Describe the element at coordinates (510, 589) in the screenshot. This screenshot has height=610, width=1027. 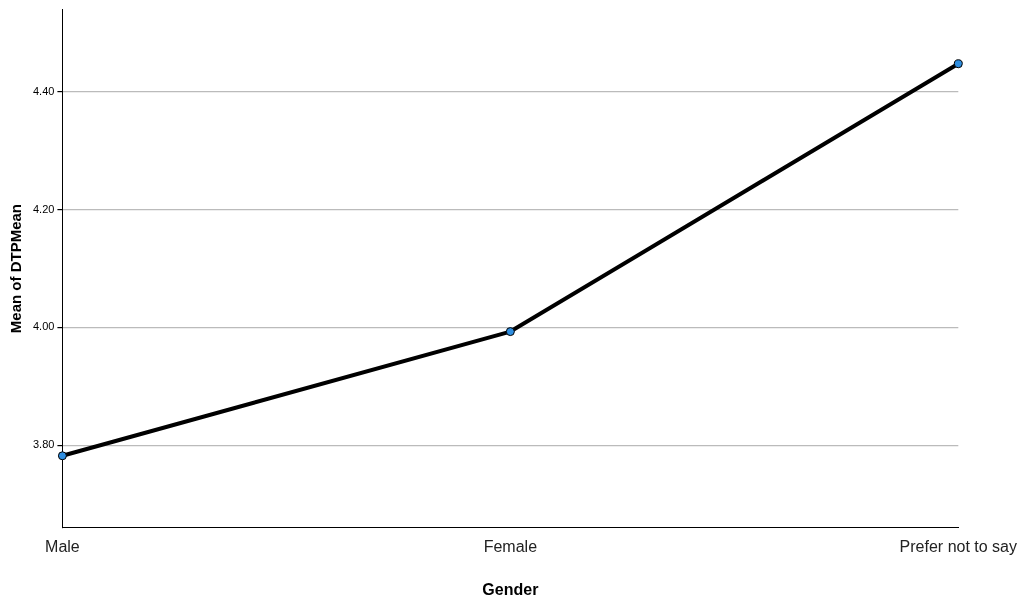
I see `x-axis-title: Gender` at that location.